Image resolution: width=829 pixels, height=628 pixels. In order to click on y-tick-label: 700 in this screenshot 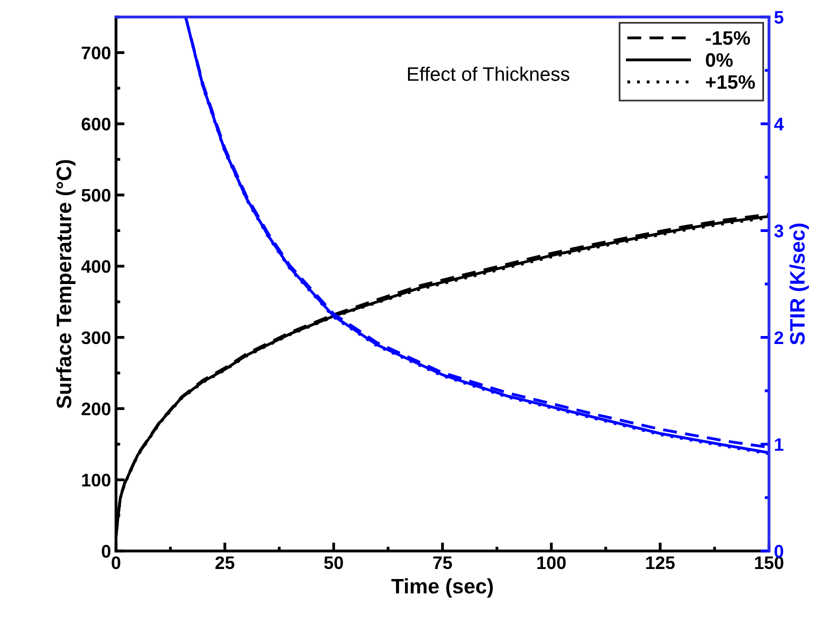, I will do `click(96, 53)`.